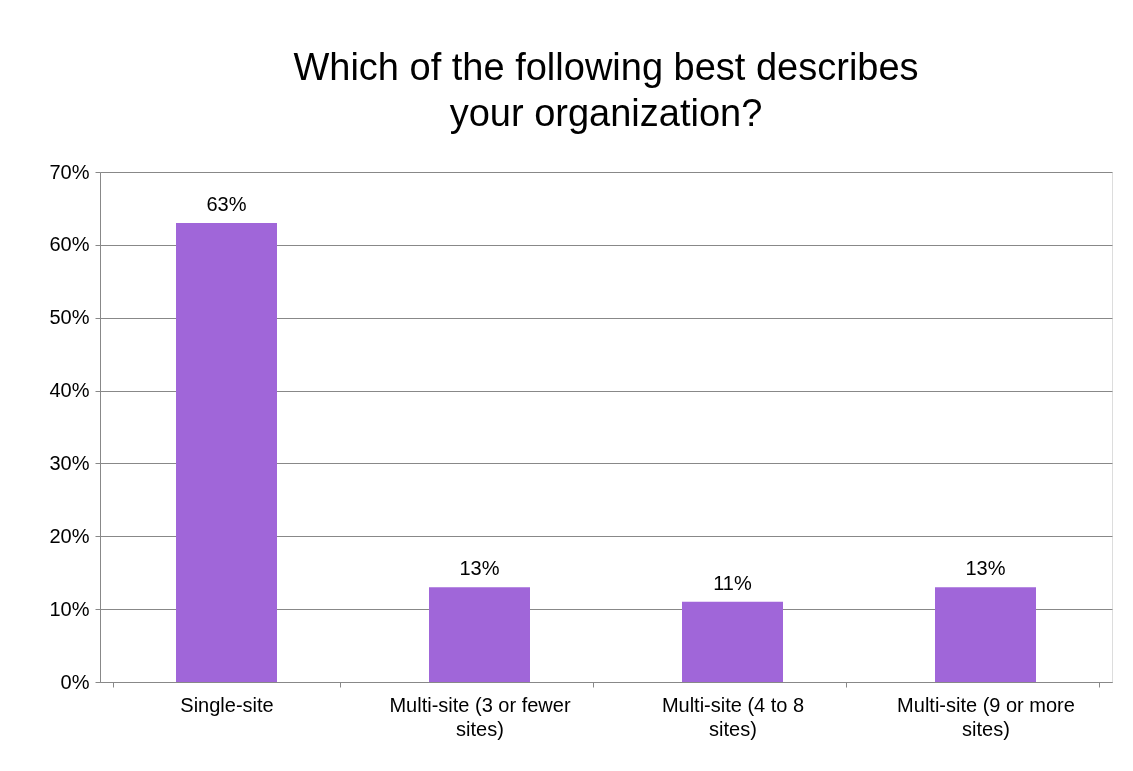 The width and height of the screenshot is (1133, 771). I want to click on chart-title: Which of the following best describes your organization?, so click(606, 90).